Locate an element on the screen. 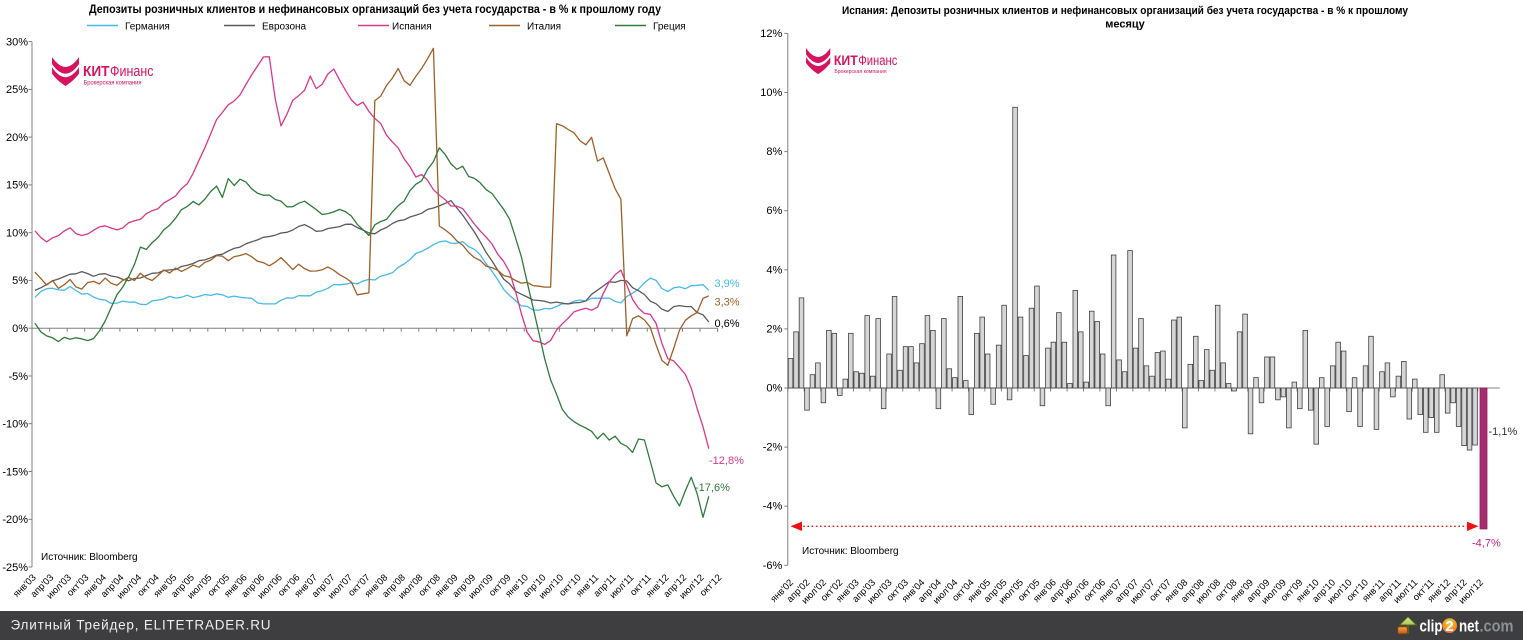 The width and height of the screenshot is (1523, 640). svg-text: Еврозона is located at coordinates (284, 27).